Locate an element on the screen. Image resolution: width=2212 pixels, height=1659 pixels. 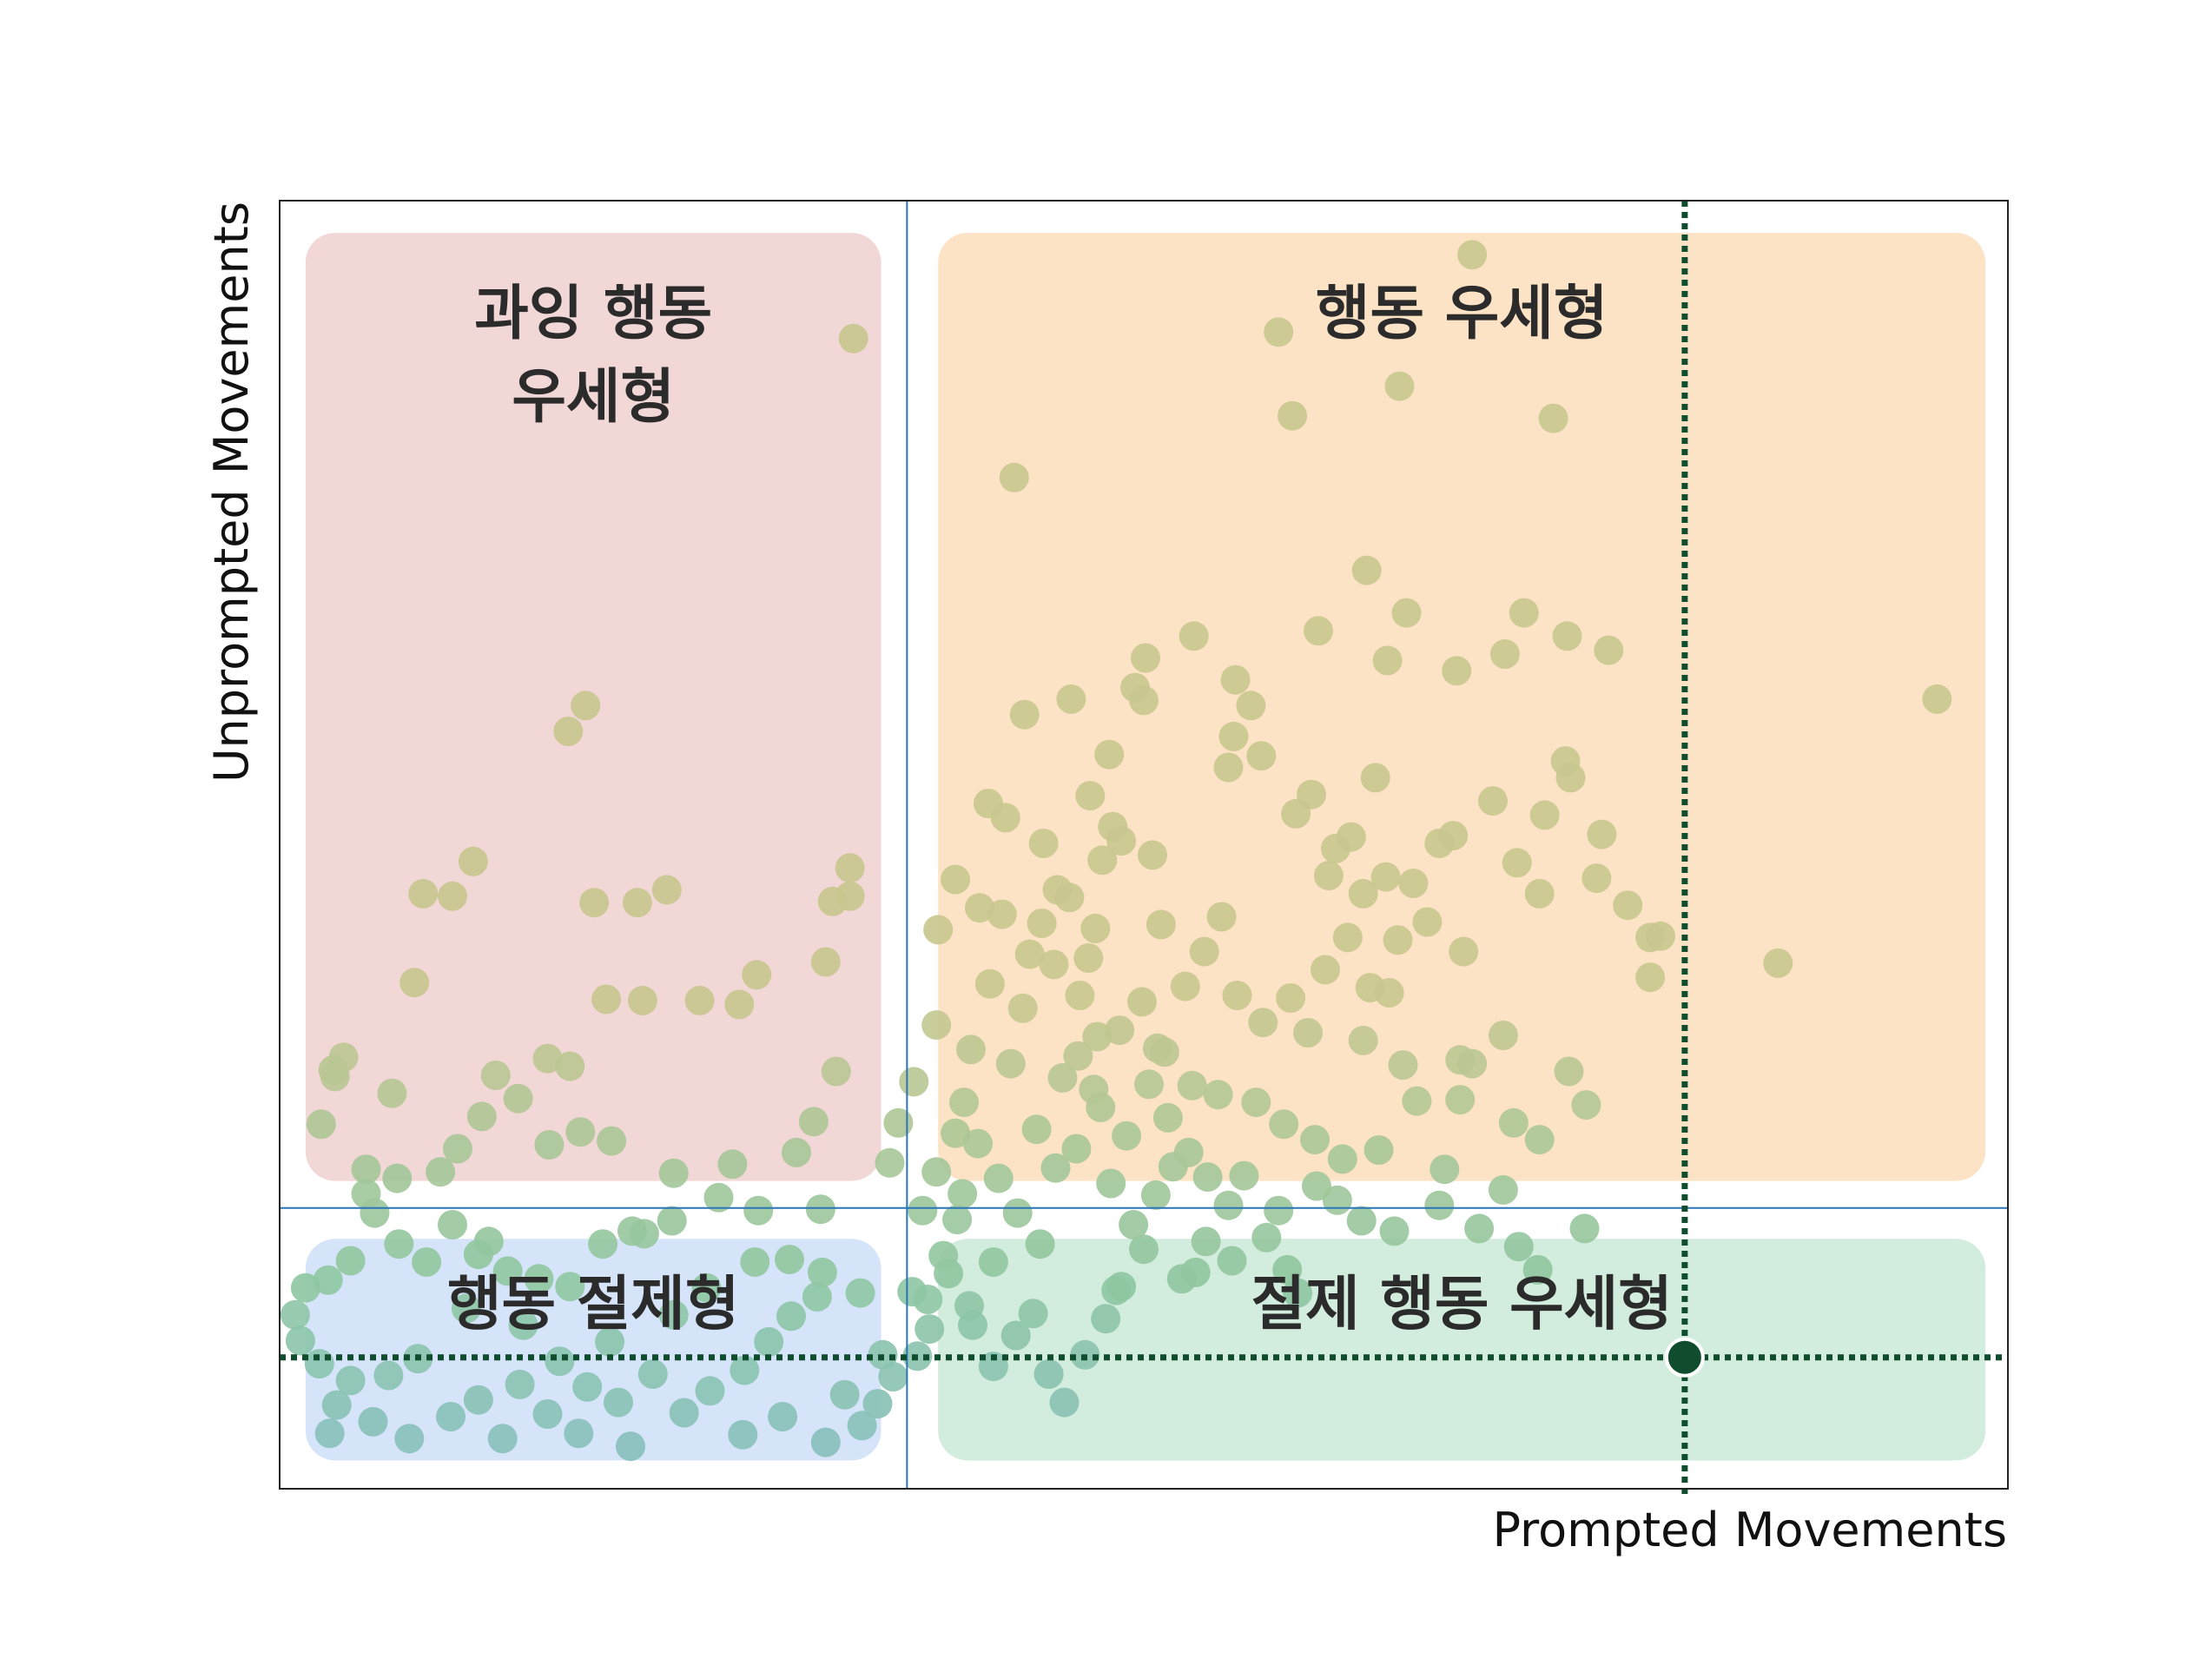
quadrant-3-label-line-1: 행동 절제형 is located at coordinates (593, 1304).